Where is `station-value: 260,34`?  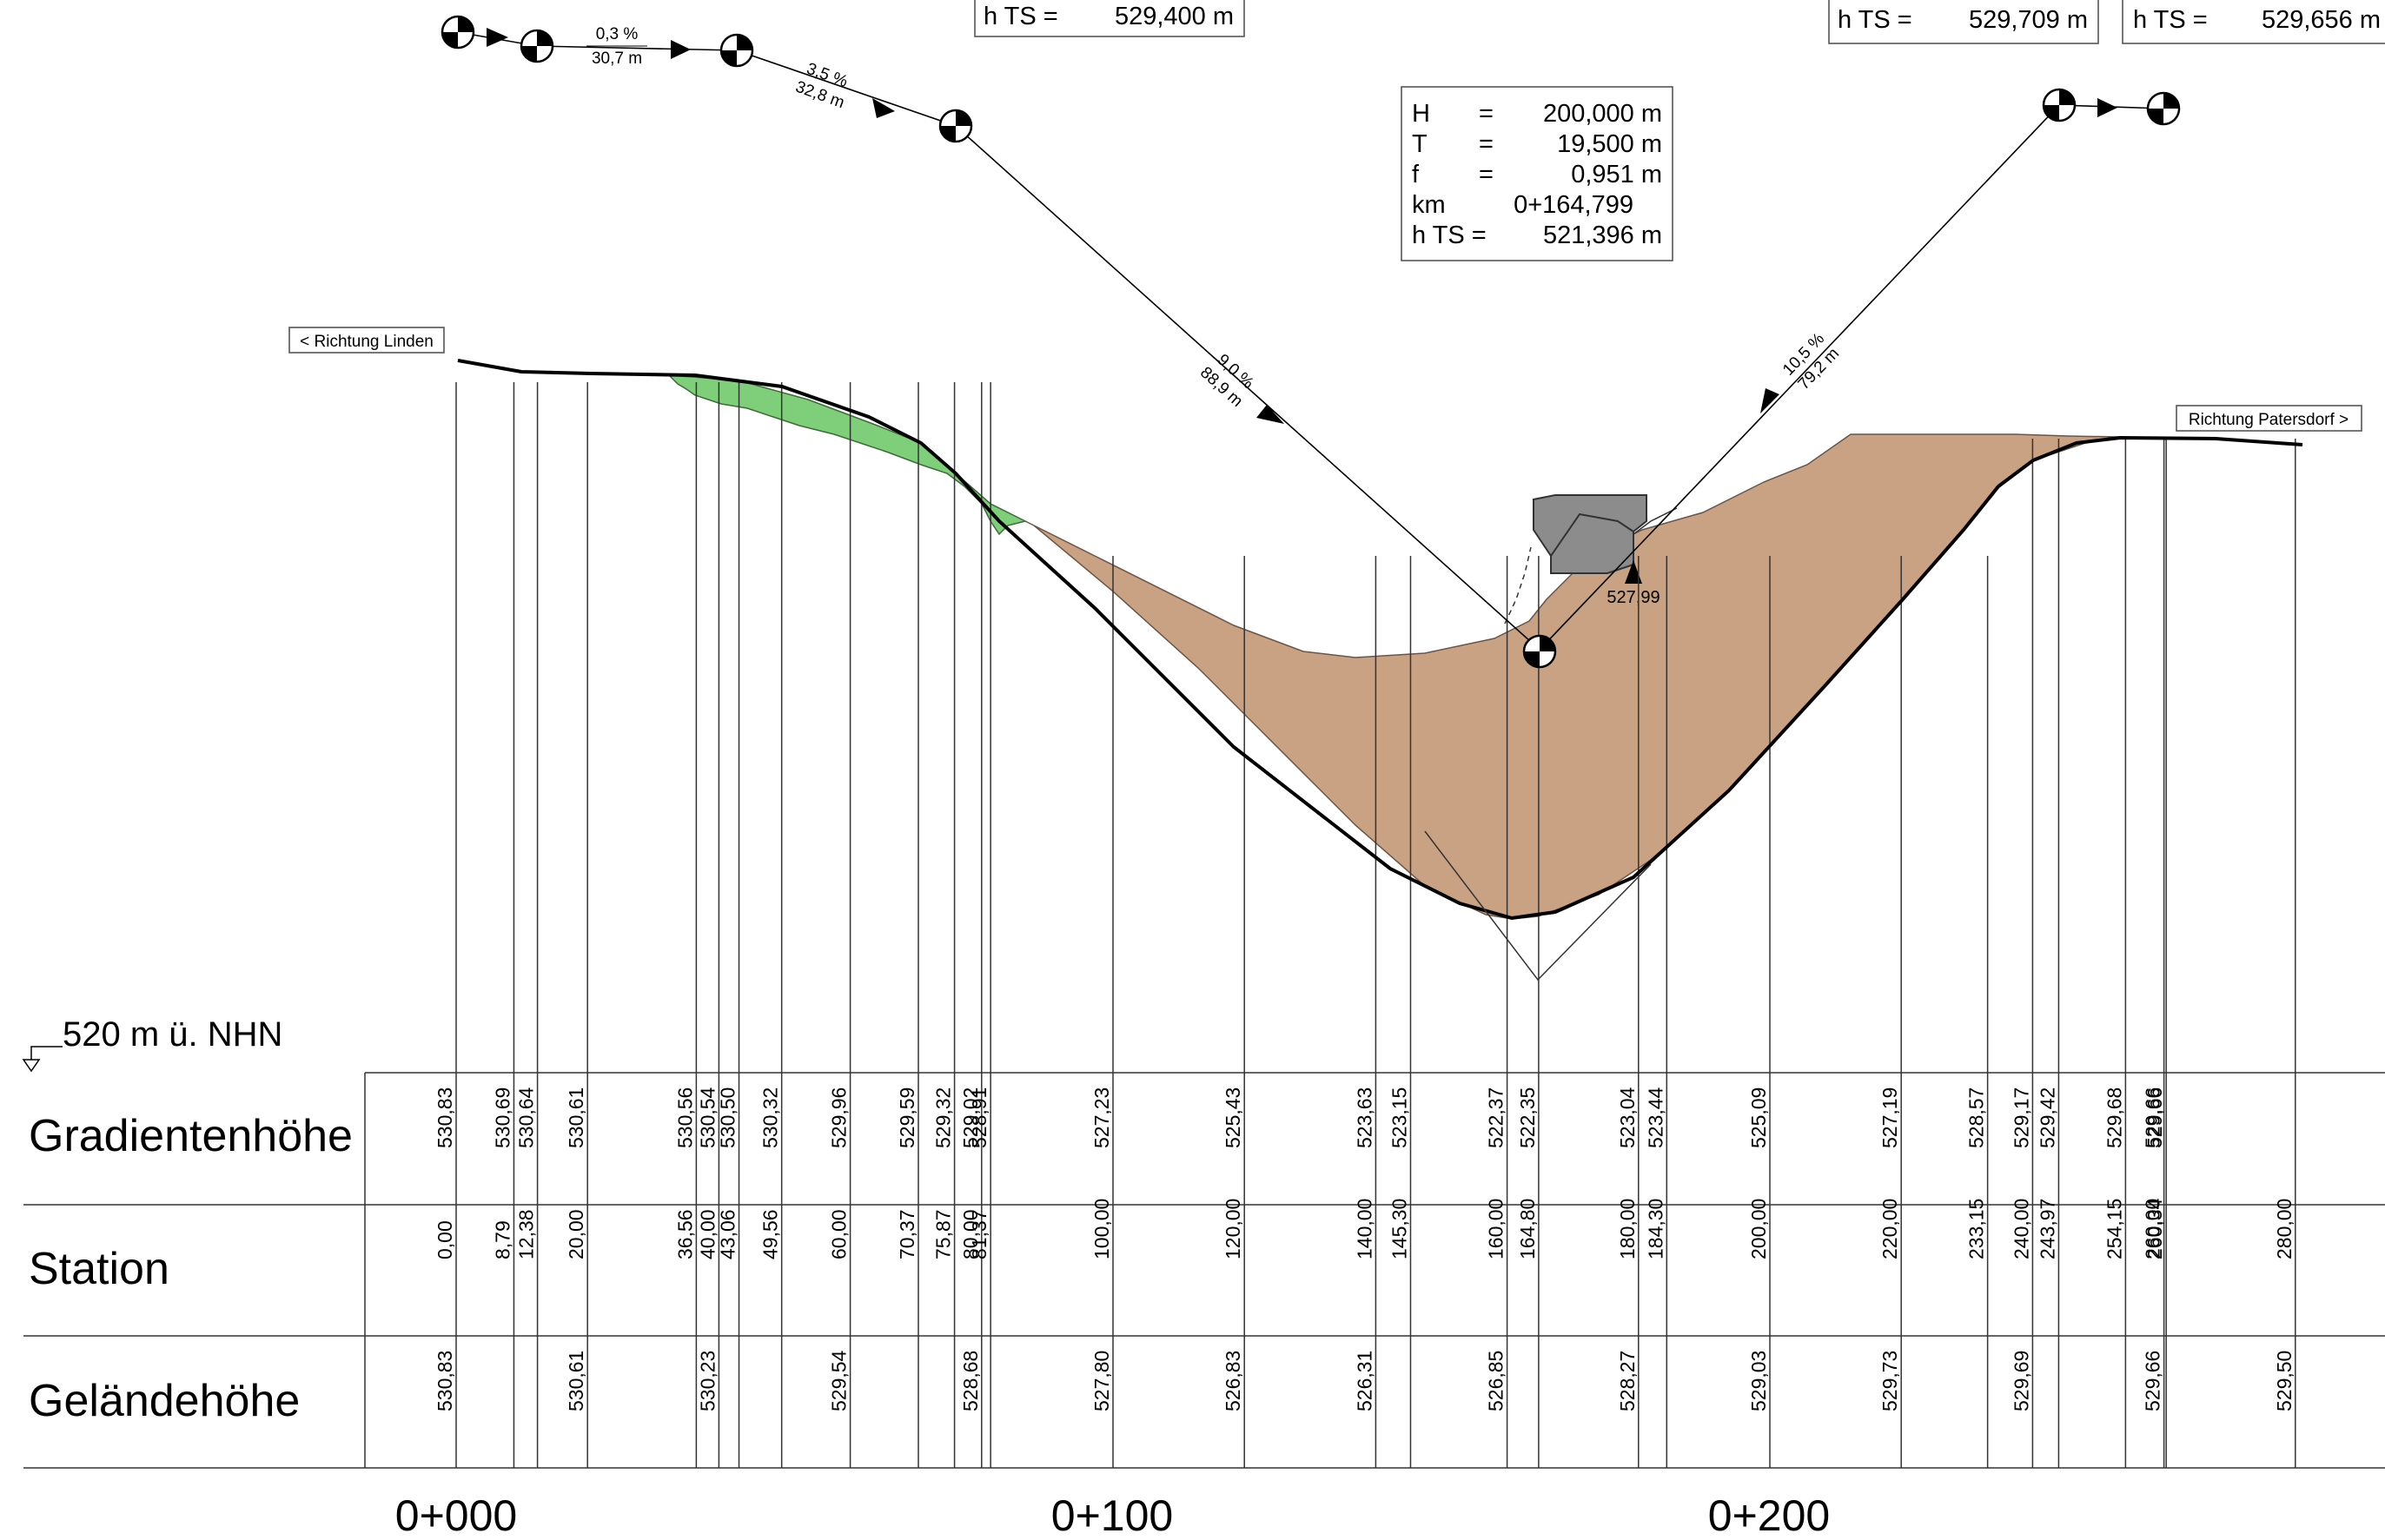 station-value: 260,34 is located at coordinates (2154, 1228).